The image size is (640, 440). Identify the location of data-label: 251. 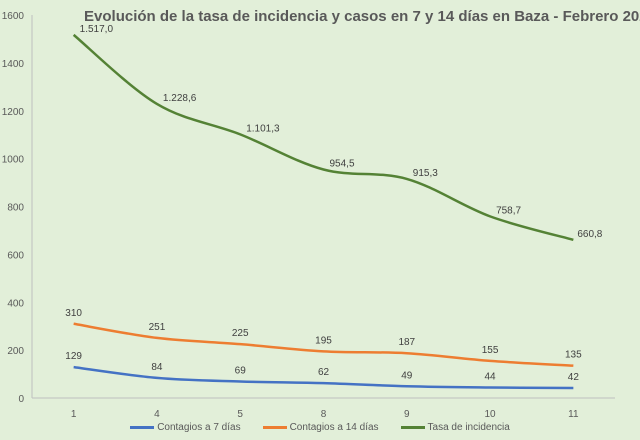
(157, 327).